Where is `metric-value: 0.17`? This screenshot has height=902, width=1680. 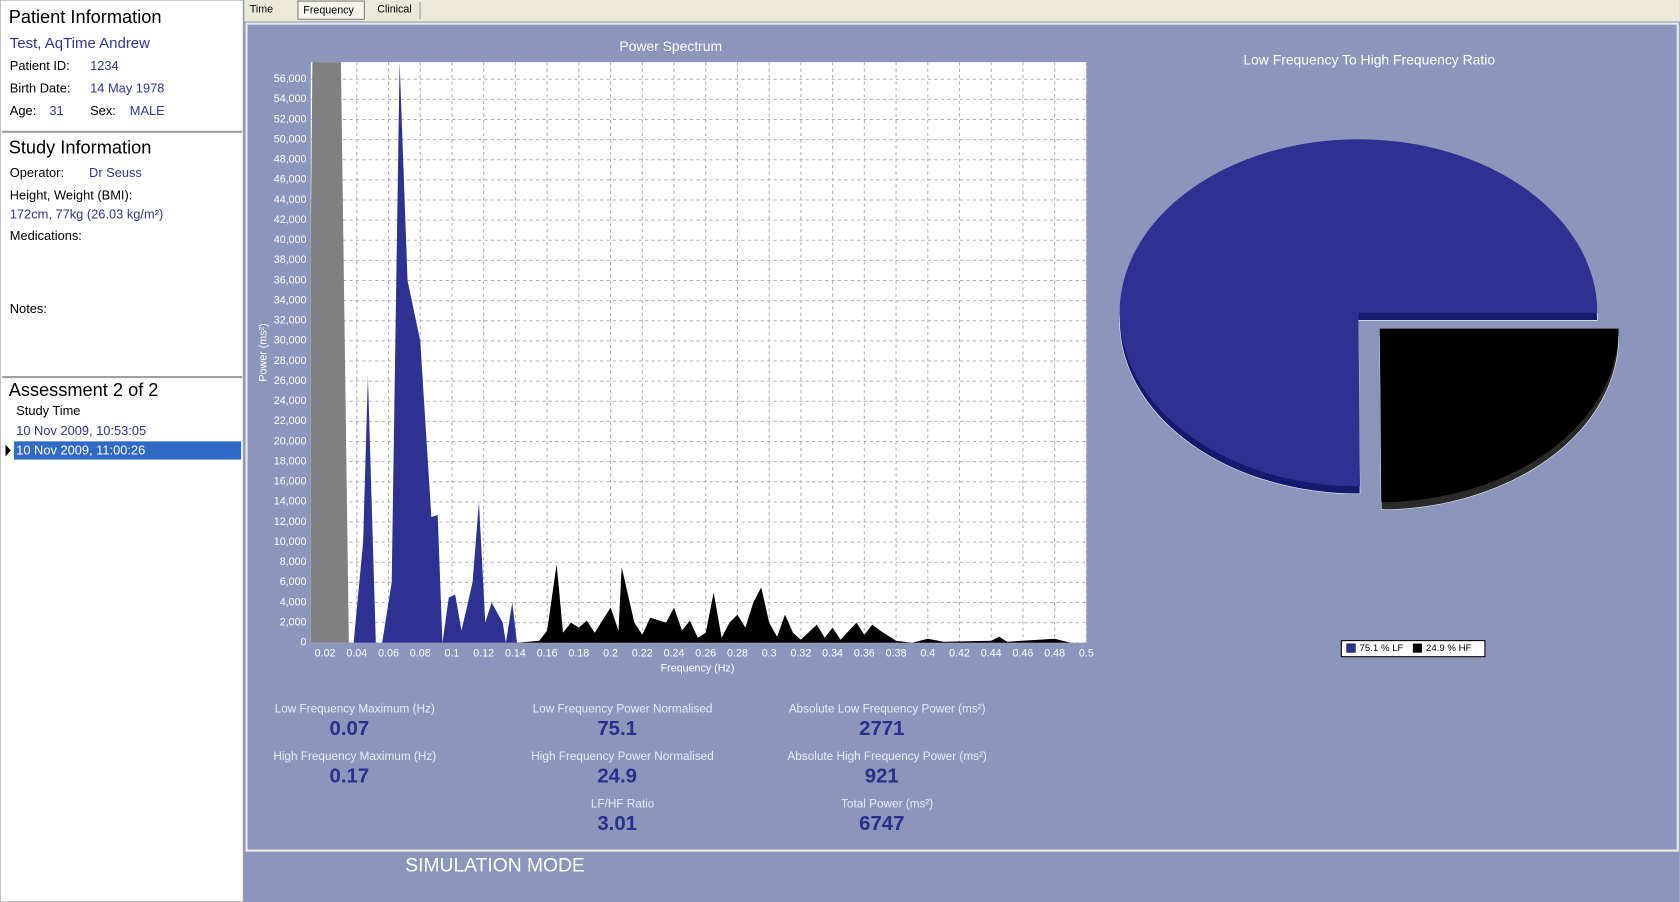
metric-value: 0.17 is located at coordinates (350, 777).